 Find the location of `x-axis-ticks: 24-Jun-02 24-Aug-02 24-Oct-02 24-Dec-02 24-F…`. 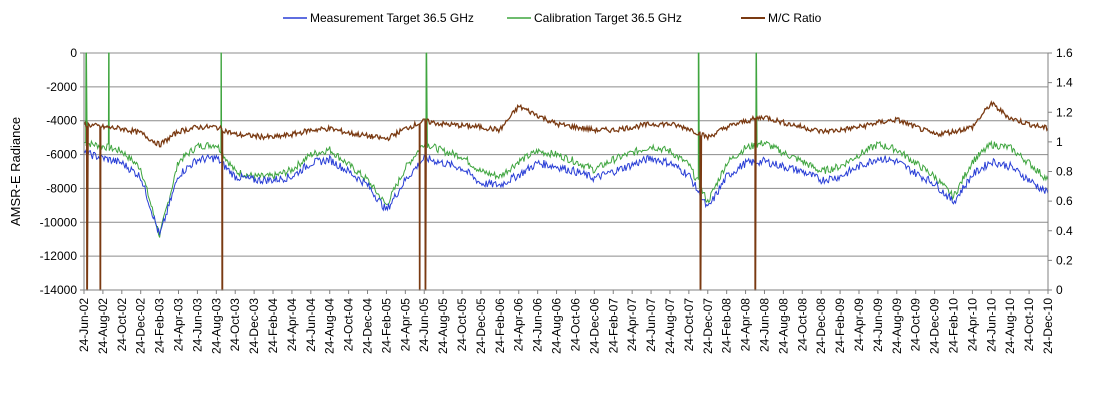

x-axis-ticks: 24-Jun-02 24-Aug-02 24-Oct-02 24-Dec-02 24-F… is located at coordinates (566, 322).